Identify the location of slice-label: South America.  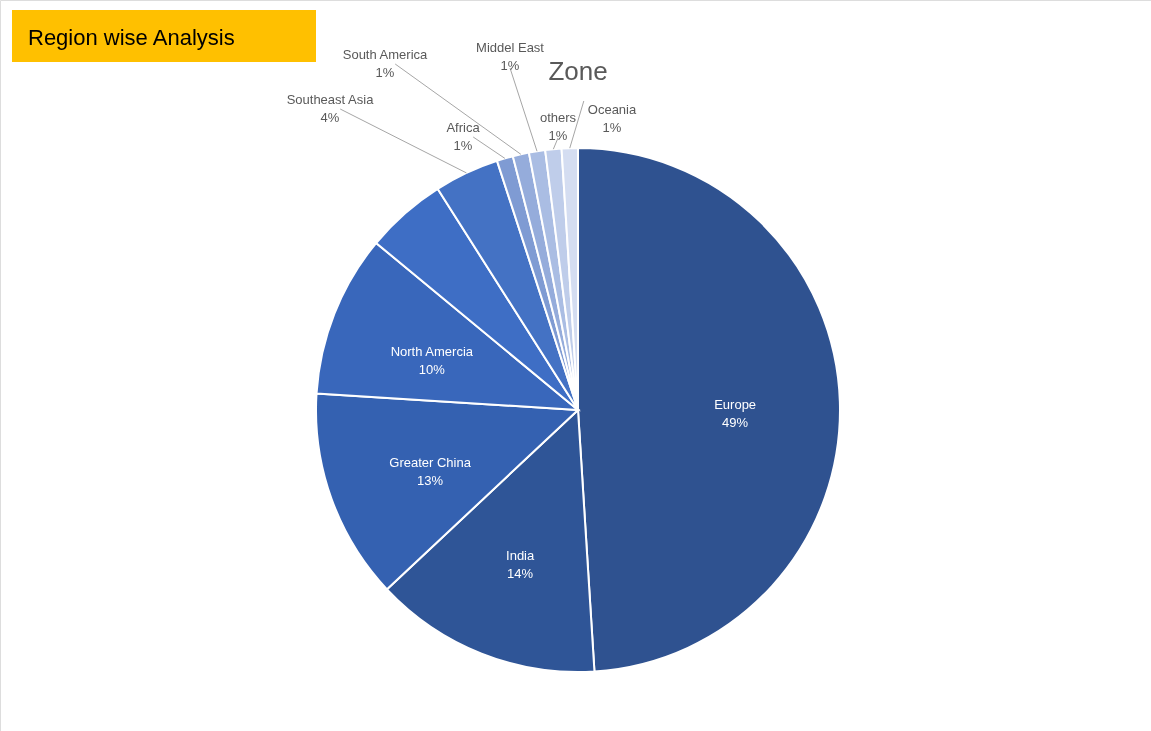
(385, 54).